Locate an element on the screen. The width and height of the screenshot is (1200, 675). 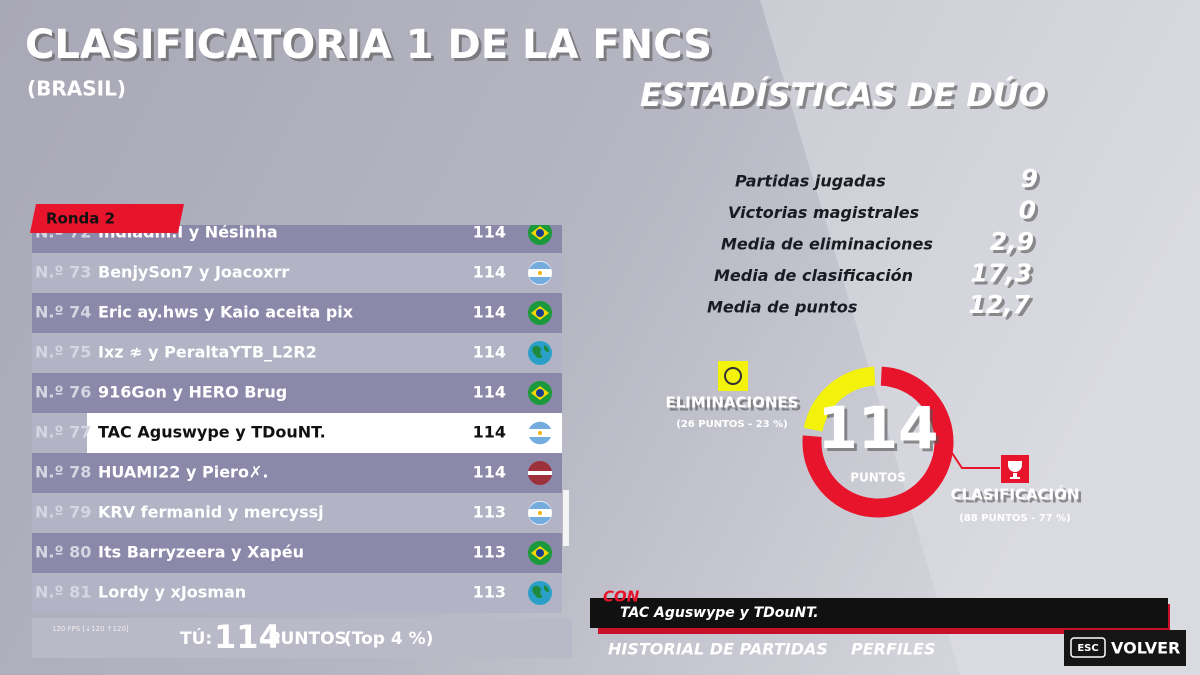
stat-value: 17,3 is located at coordinates (1001, 273).